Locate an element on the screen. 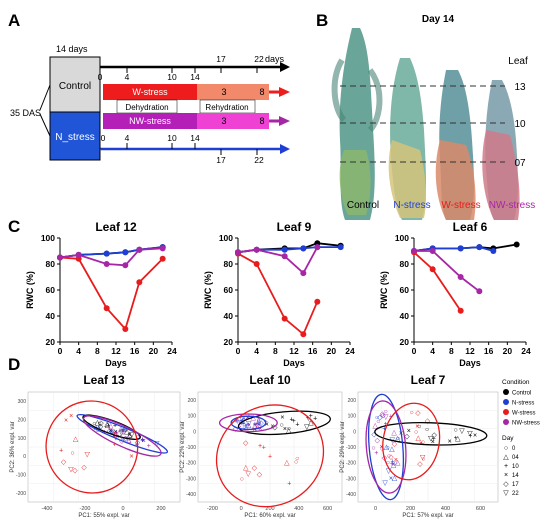 The width and height of the screenshot is (550, 519). control-box-label: Control is located at coordinates (75, 86).